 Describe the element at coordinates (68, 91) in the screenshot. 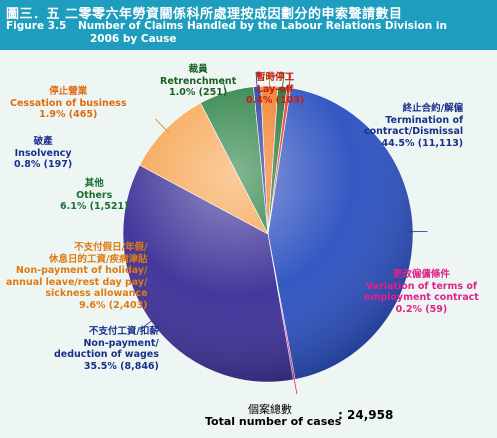

I see `label-cessation-zh: 停止營業` at that location.